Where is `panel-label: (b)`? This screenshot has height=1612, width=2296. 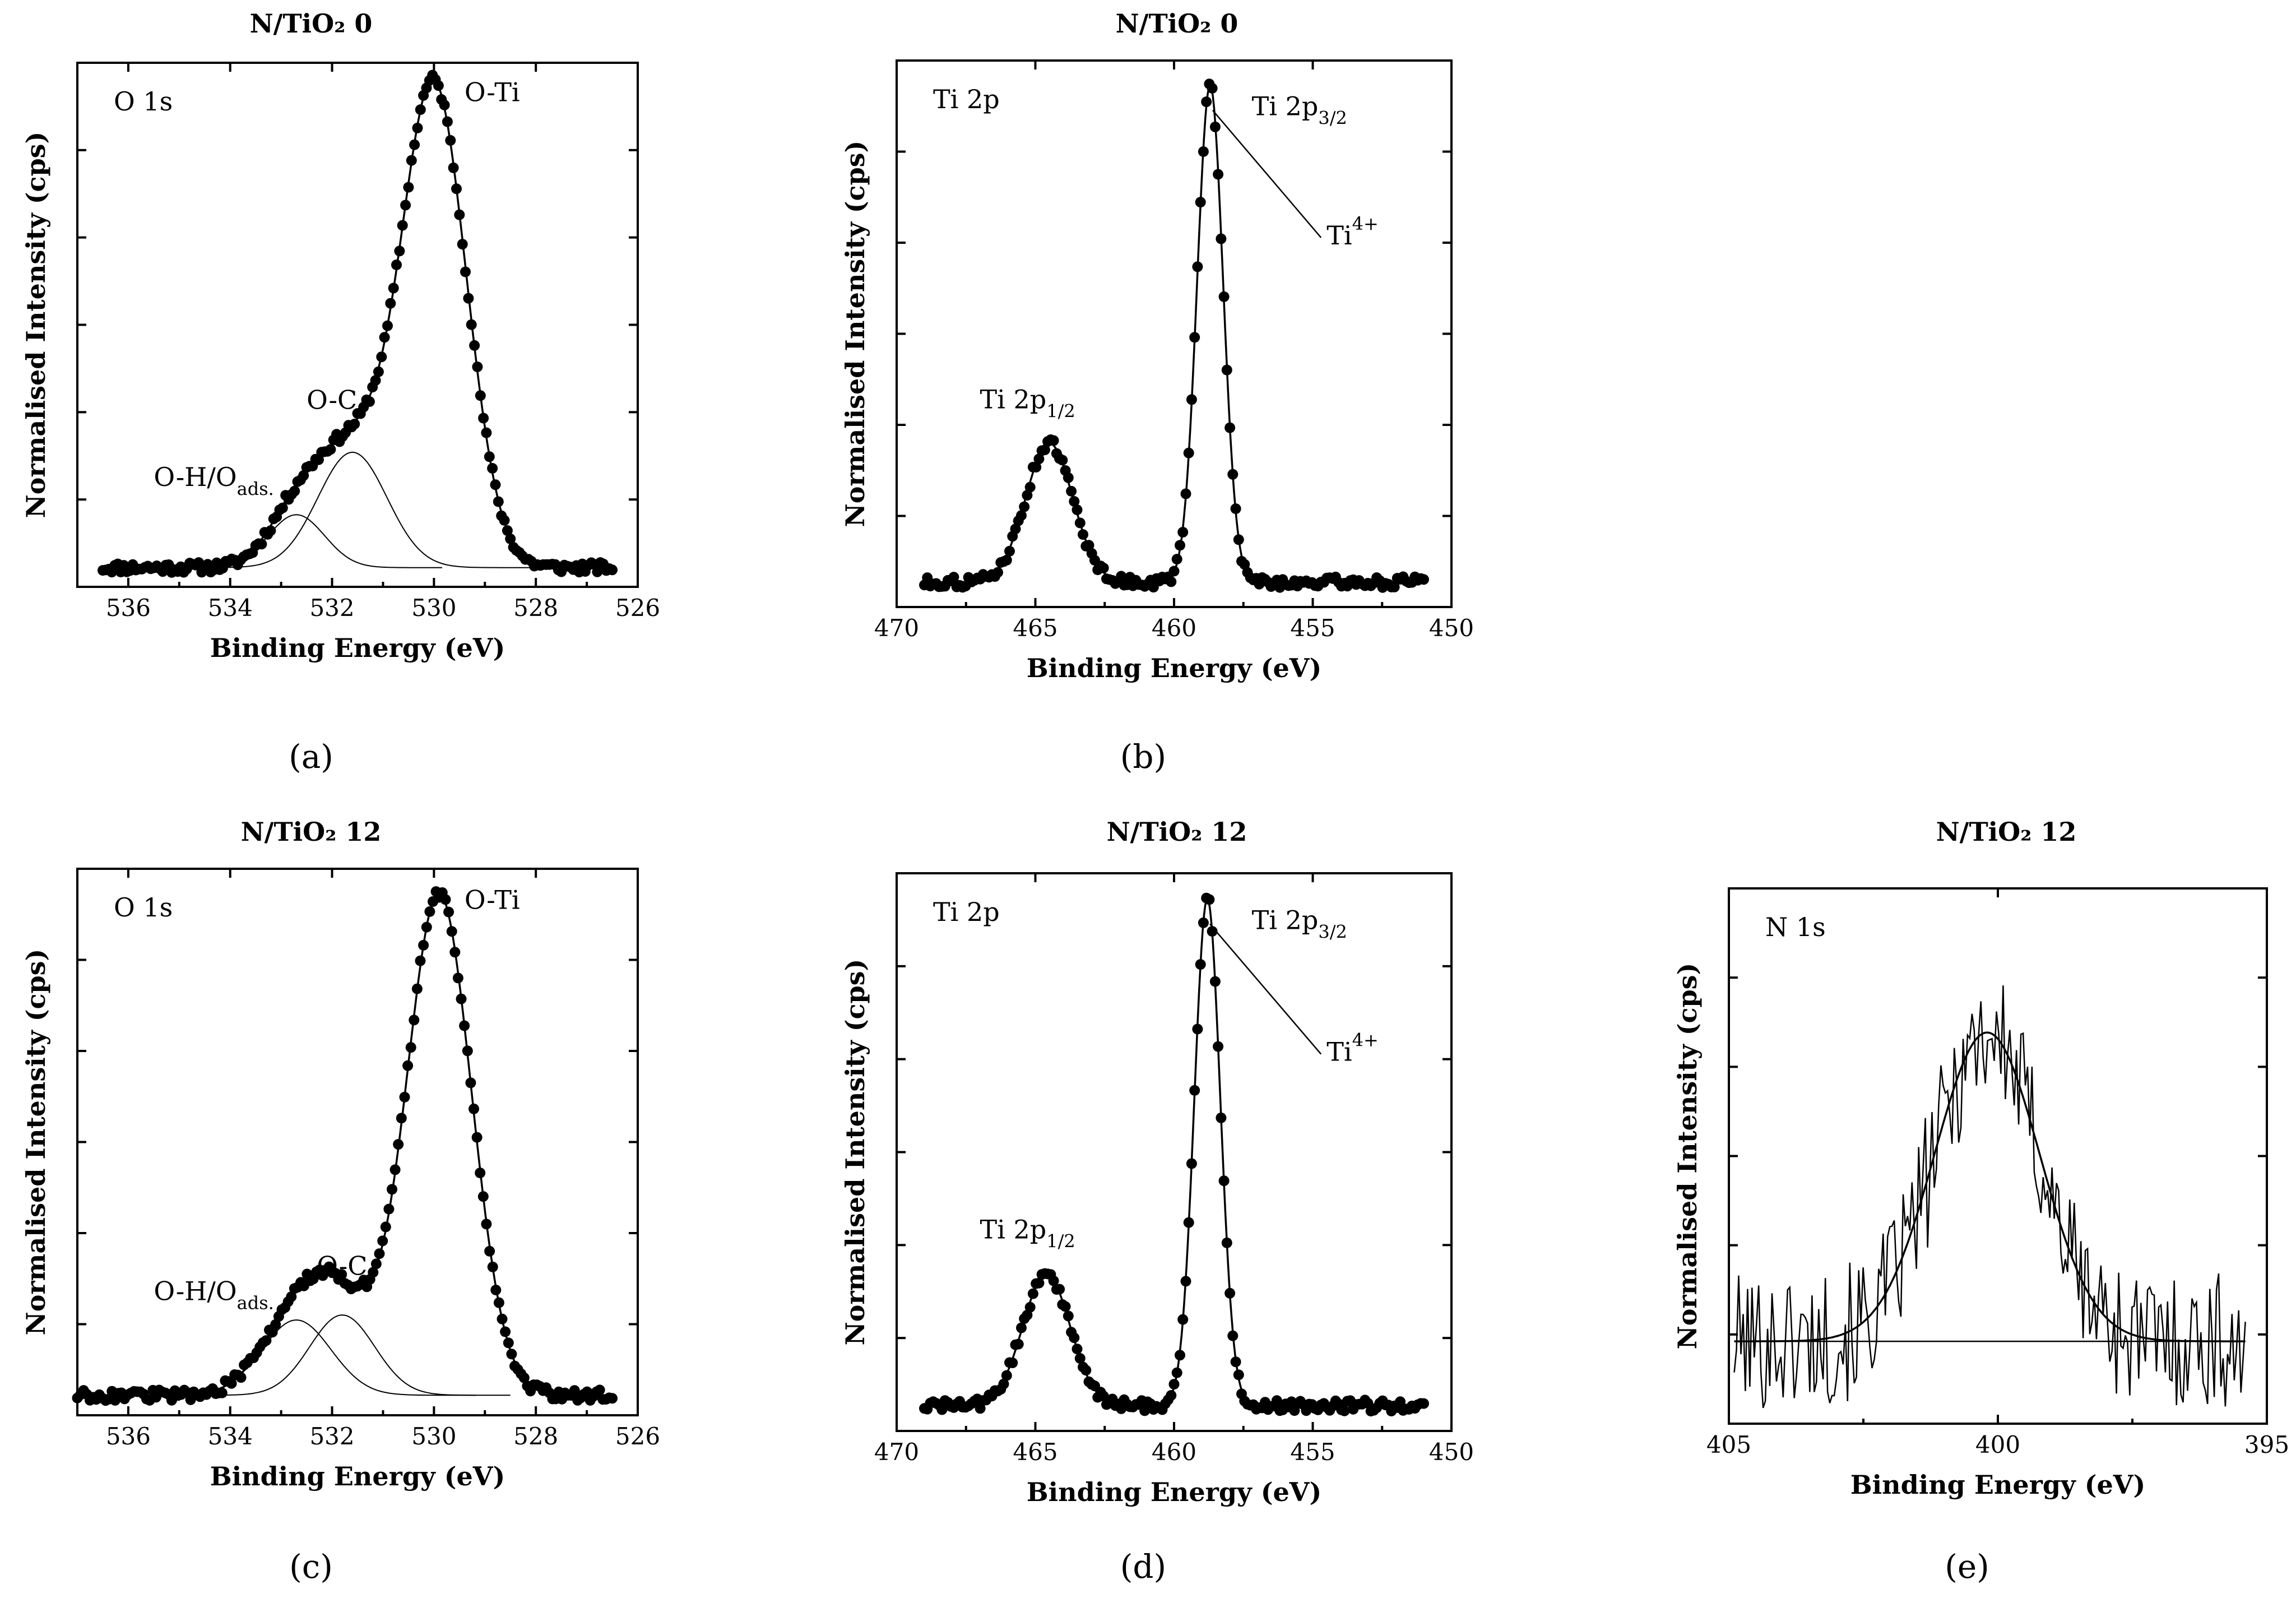
panel-label: (b) is located at coordinates (1143, 757).